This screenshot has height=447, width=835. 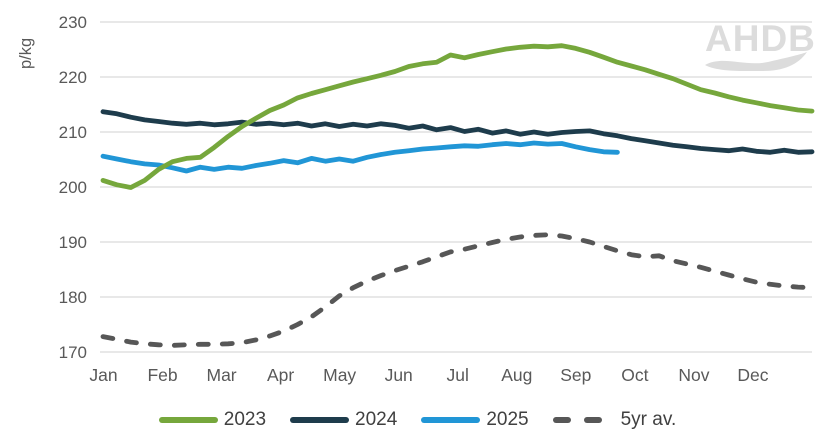 I want to click on legend-item-5yr-av-: 5yr av., so click(x=614, y=420).